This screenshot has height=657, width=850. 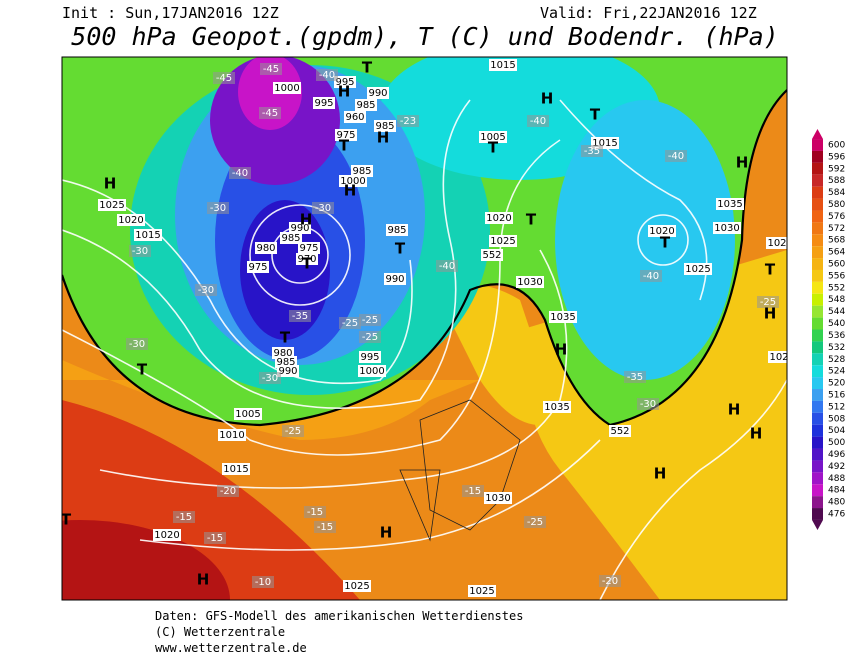 I want to click on colorbar-label: 536, so click(x=836, y=336).